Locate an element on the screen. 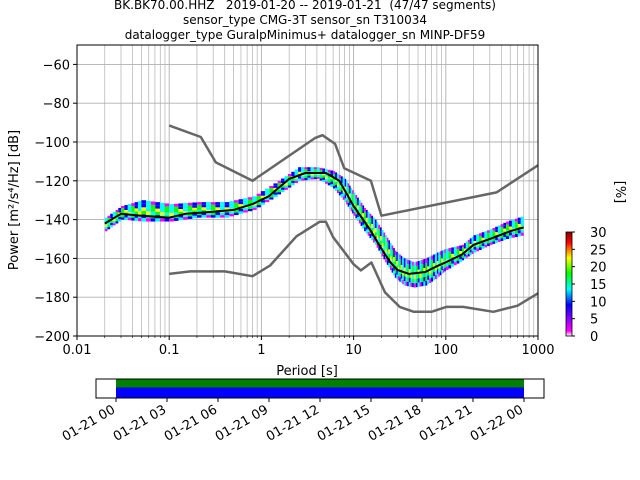 The width and height of the screenshot is (640, 480). x-tick-label: 0.1 is located at coordinates (169, 350).